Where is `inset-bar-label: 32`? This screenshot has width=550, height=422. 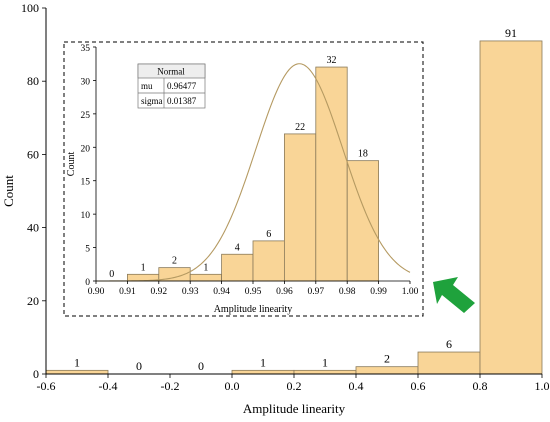
inset-bar-label: 32 is located at coordinates (332, 60).